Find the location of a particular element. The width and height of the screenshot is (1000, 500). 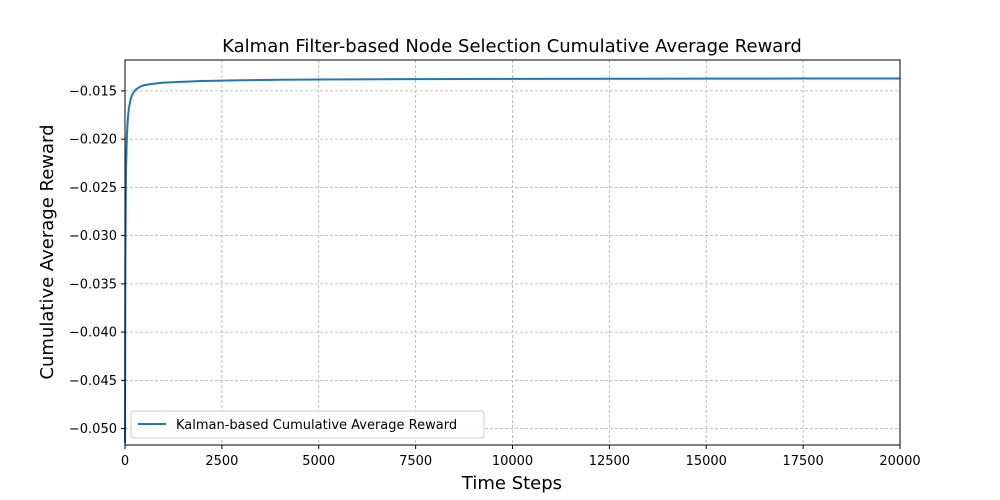

x-tick-label: 17500 is located at coordinates (802, 461).